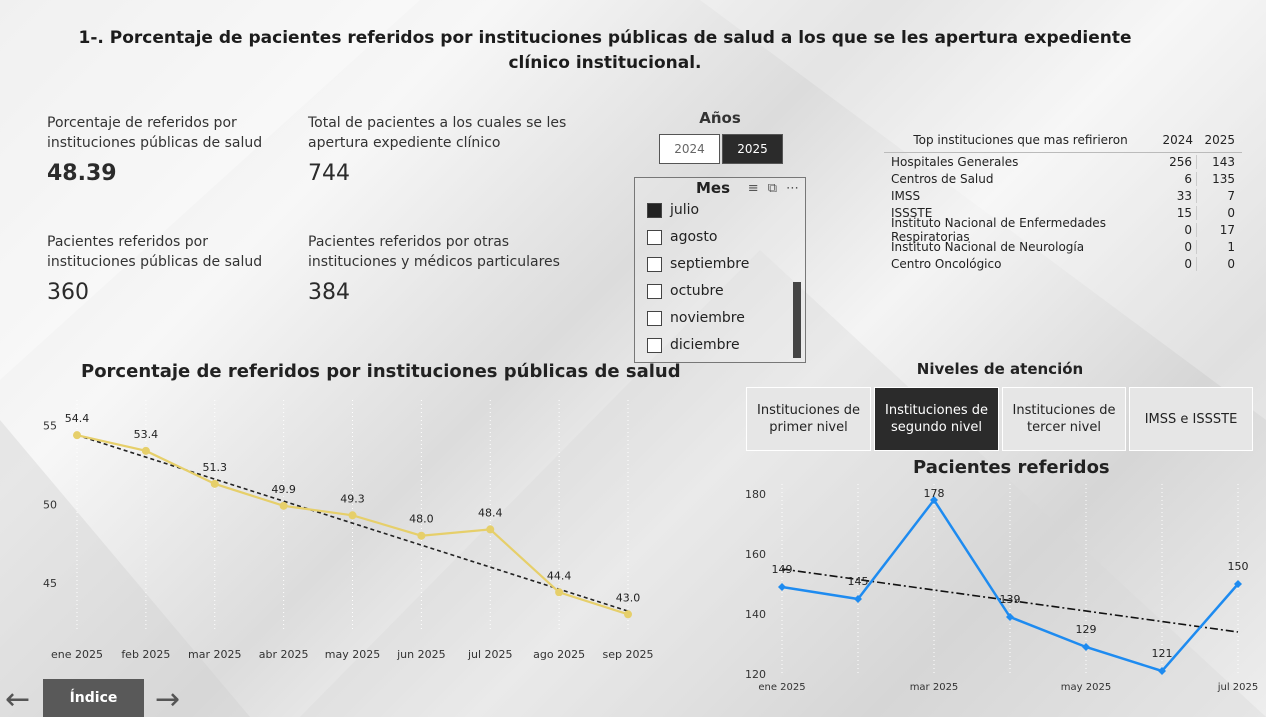  What do you see at coordinates (797, 320) in the screenshot?
I see `month-slicer-scrollbar` at bounding box center [797, 320].